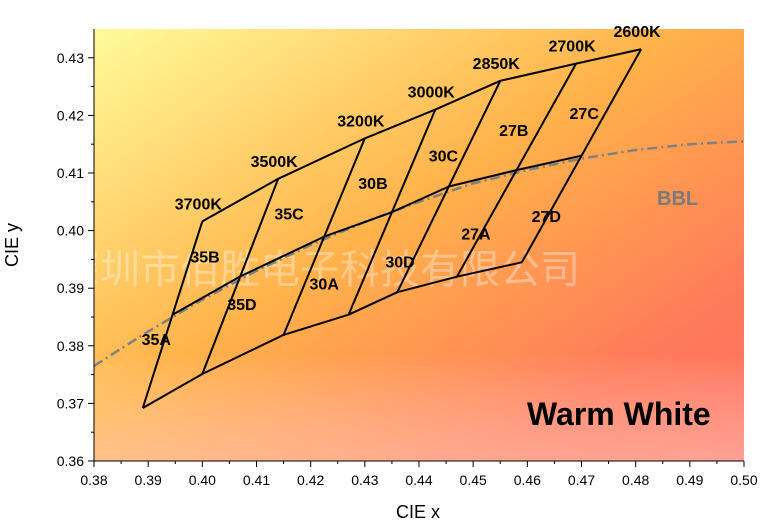 The width and height of the screenshot is (768, 525). I want to click on bbl-label: BBL, so click(677, 199).